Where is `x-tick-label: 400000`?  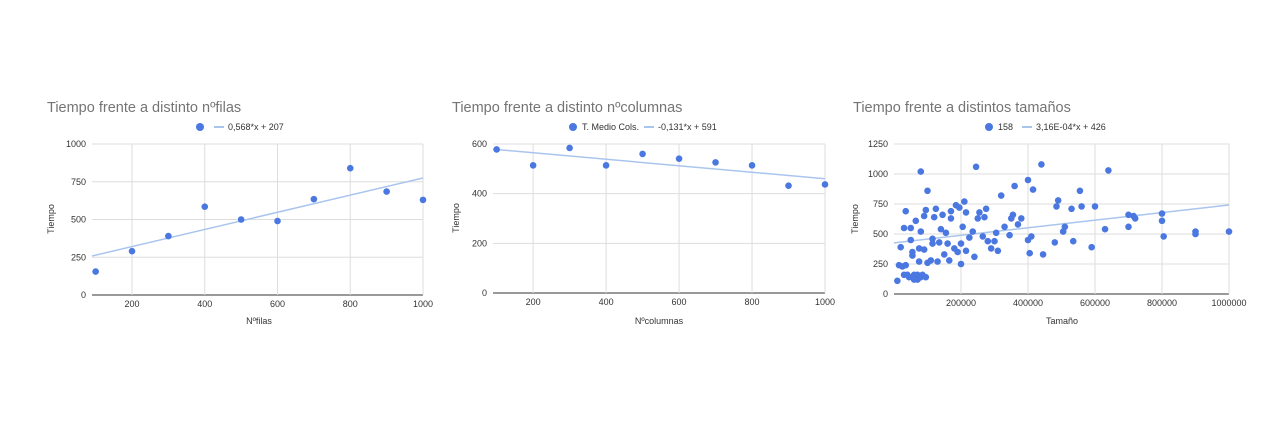 x-tick-label: 400000 is located at coordinates (1028, 303).